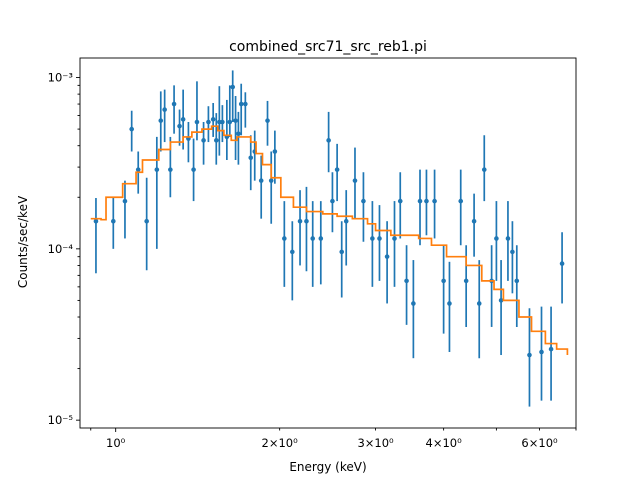  Describe the element at coordinates (328, 47) in the screenshot. I see `chart-title: combined_src71_src_reb1.pi` at that location.